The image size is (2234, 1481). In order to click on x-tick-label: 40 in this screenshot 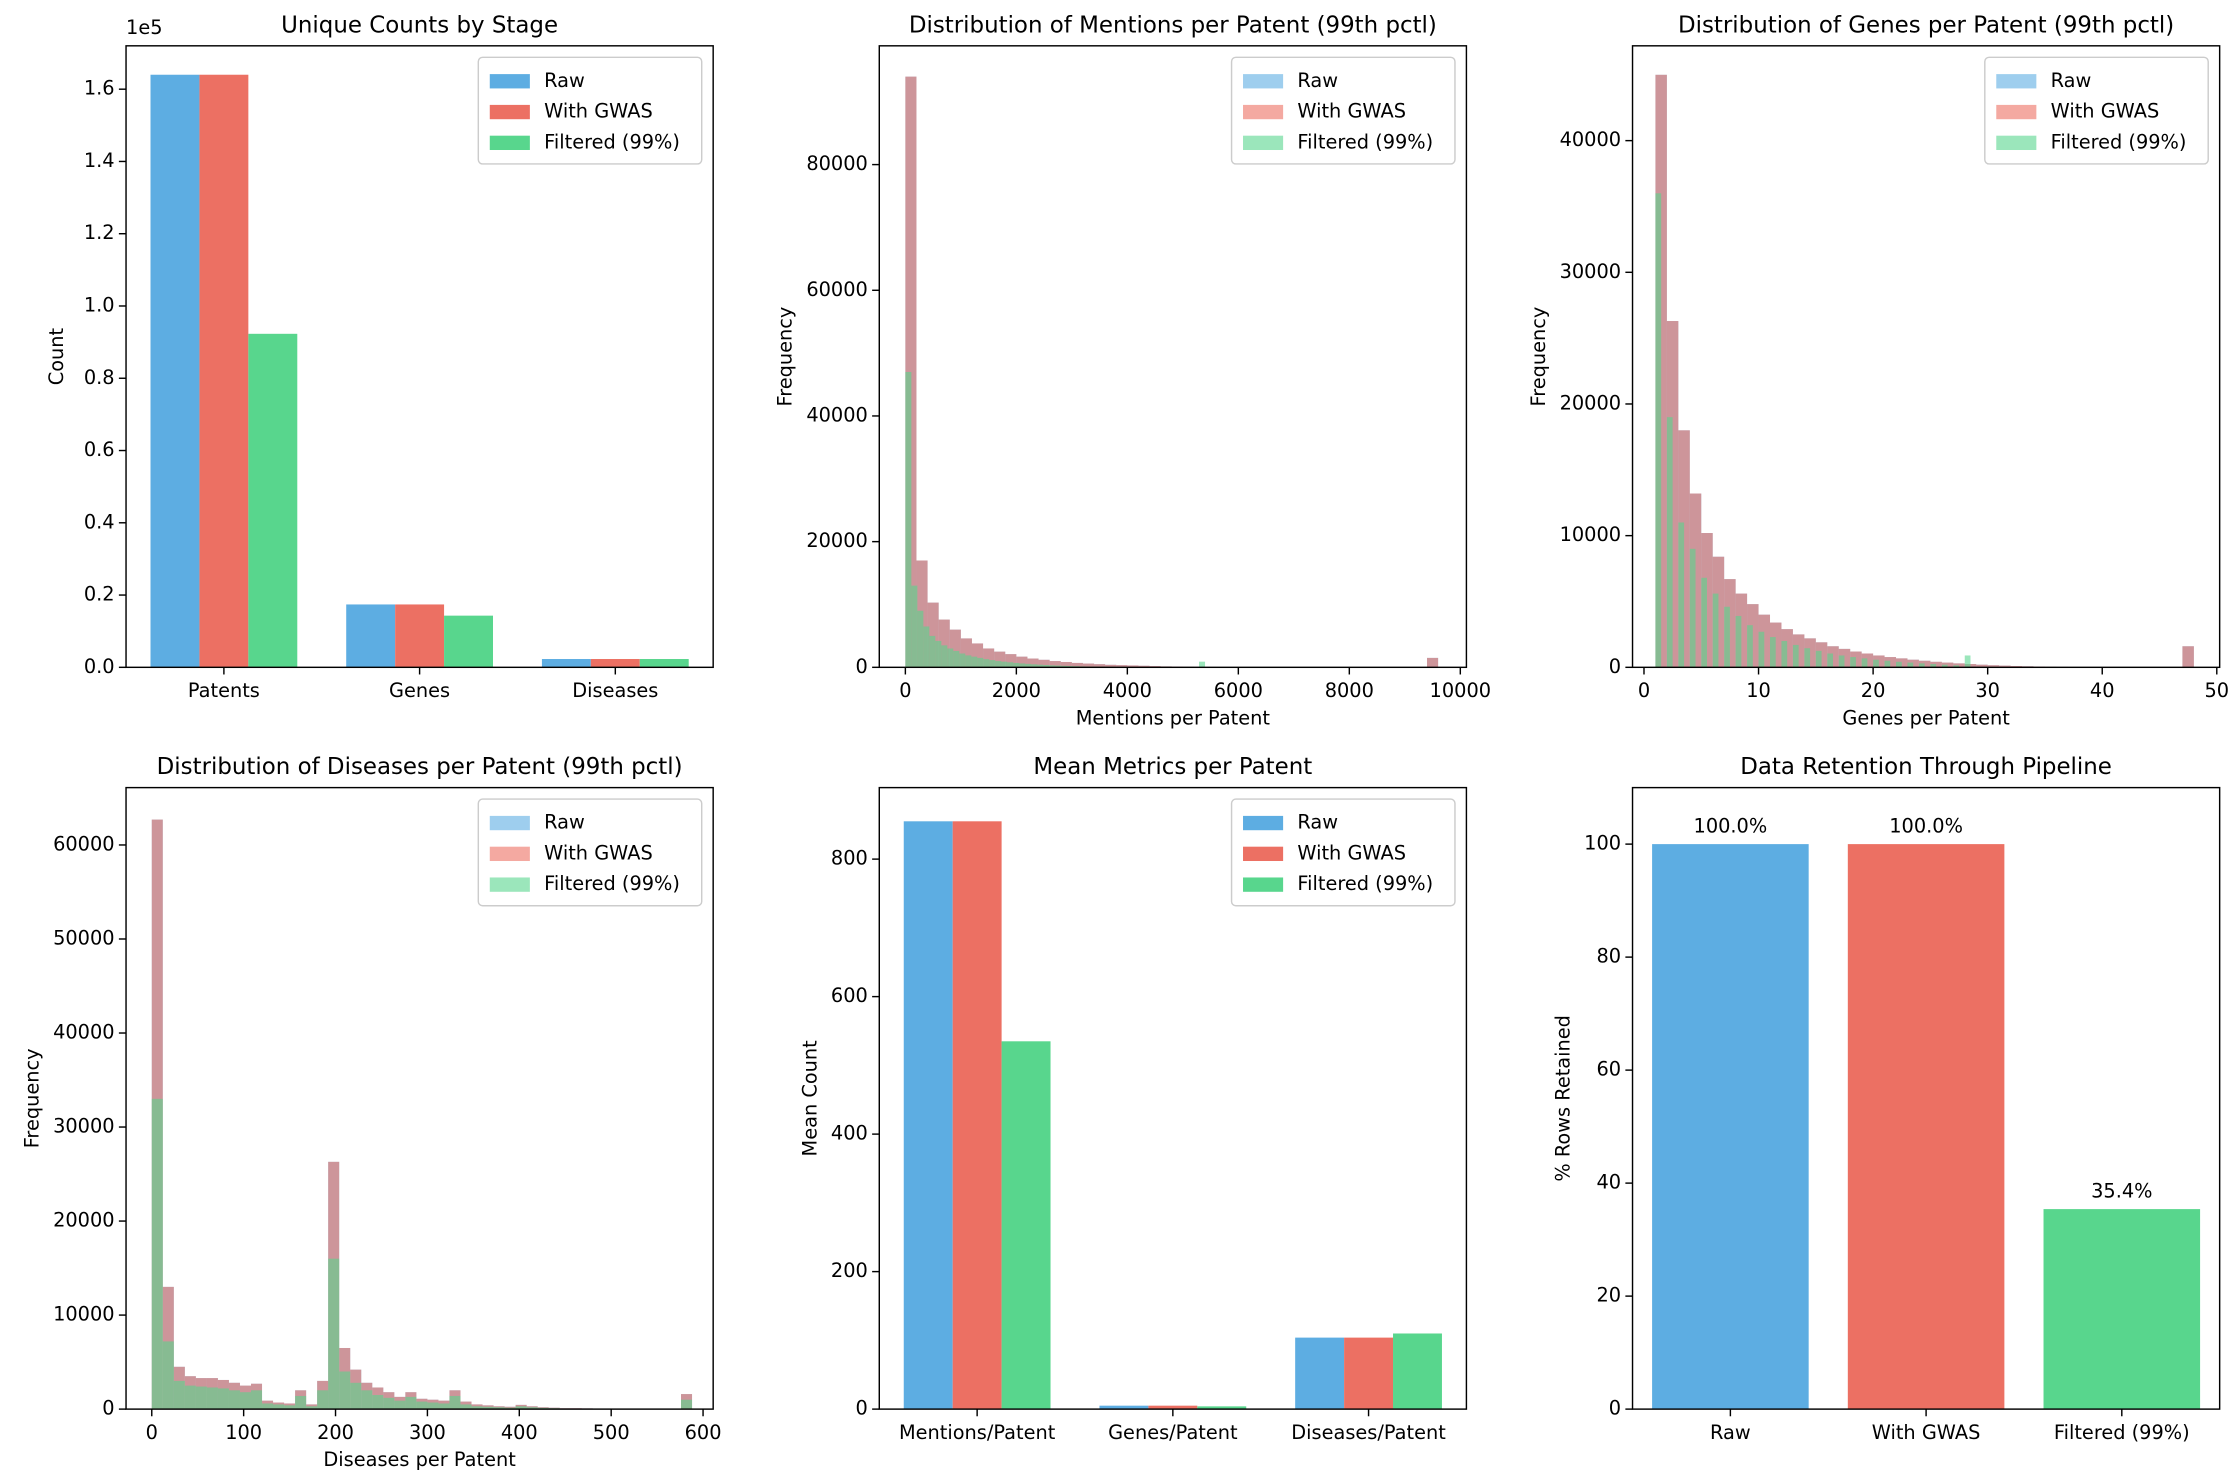, I will do `click(2102, 690)`.